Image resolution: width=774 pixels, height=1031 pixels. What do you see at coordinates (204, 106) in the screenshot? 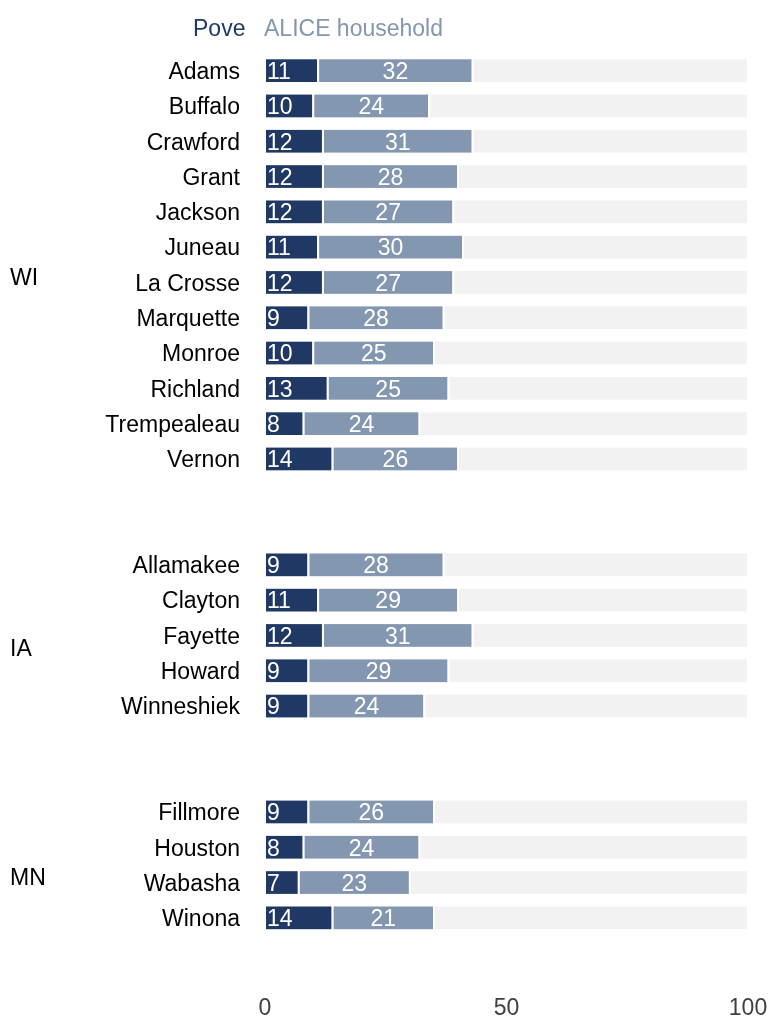
I see `y-tick-label: Buffalo` at bounding box center [204, 106].